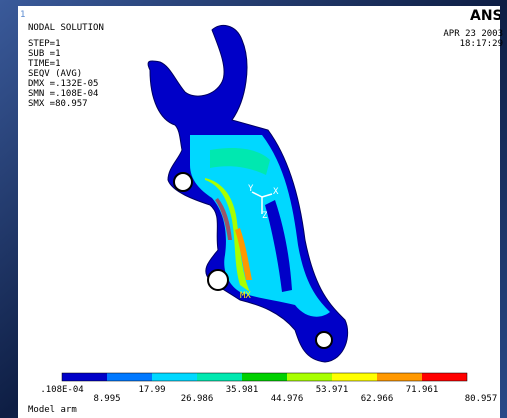 This screenshot has height=418, width=507. Describe the element at coordinates (422, 390) in the screenshot. I see `legend-label: 71.961` at that location.